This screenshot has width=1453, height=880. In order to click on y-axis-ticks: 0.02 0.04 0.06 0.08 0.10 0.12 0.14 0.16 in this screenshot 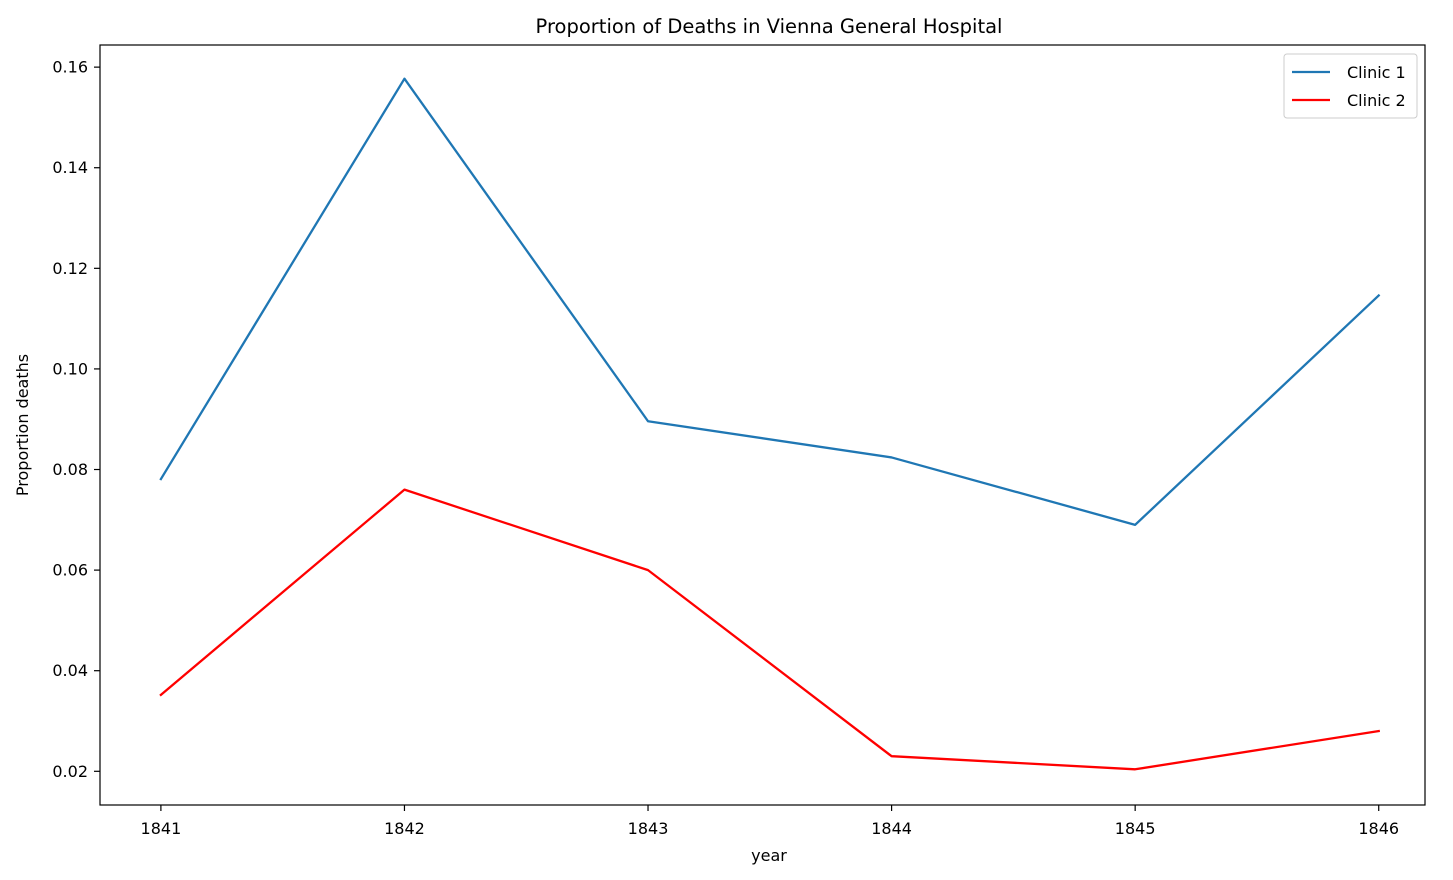, I will do `click(76, 419)`.